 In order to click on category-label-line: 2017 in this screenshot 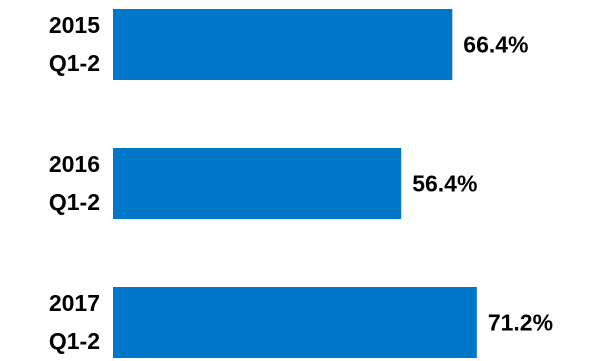, I will do `click(74, 303)`.